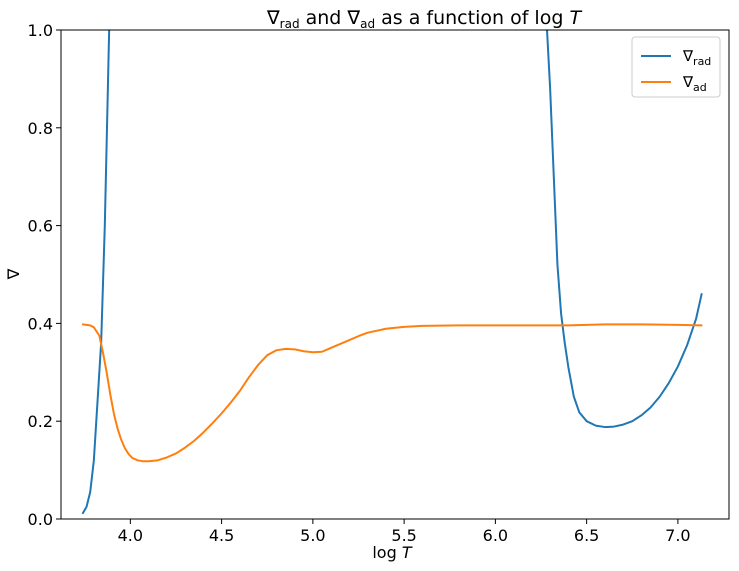 The image size is (739, 571). What do you see at coordinates (40, 30) in the screenshot?
I see `y-tick-label: 1.0` at bounding box center [40, 30].